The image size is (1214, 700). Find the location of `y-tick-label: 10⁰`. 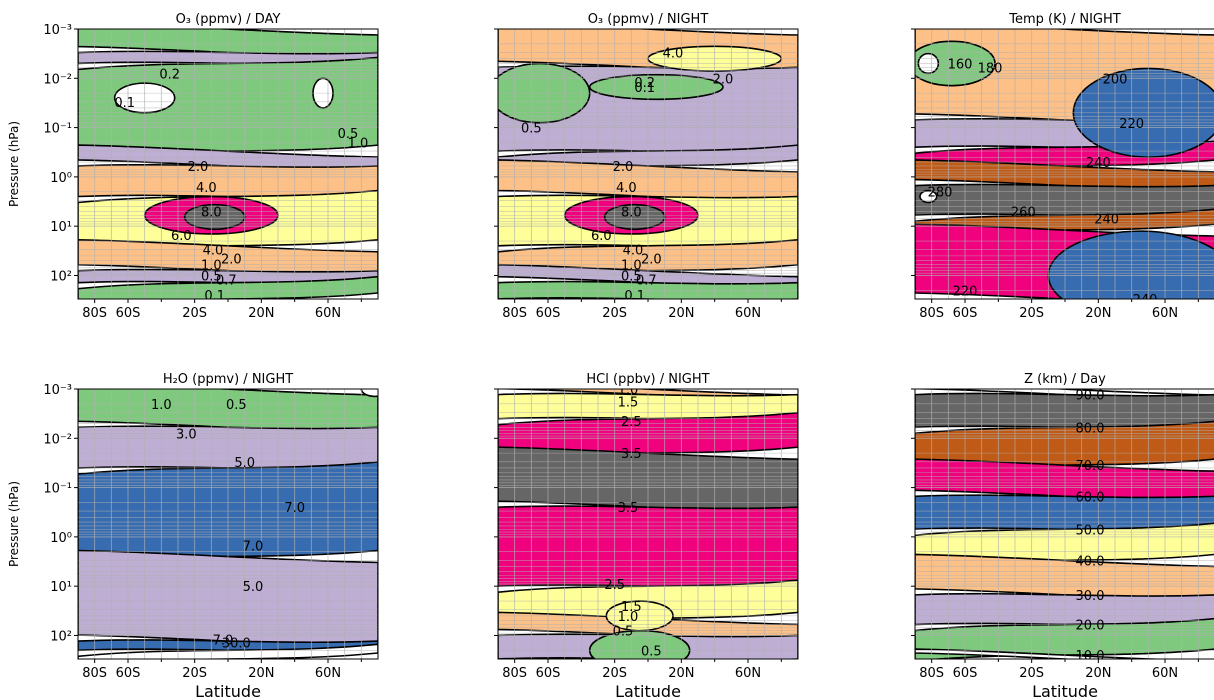

y-tick-label: 10⁰ is located at coordinates (61, 178).